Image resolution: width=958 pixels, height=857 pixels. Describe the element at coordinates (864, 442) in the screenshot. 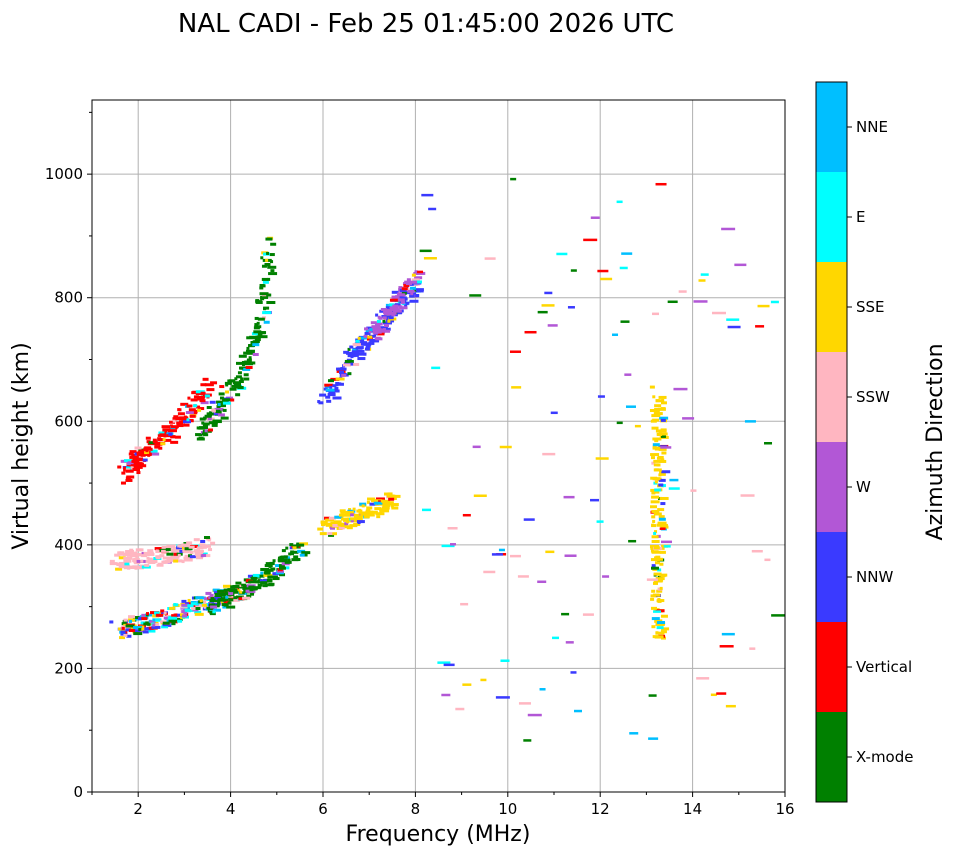

I see `colorbar: X-mode Vertical NNW W SSW SSE E NNE` at that location.